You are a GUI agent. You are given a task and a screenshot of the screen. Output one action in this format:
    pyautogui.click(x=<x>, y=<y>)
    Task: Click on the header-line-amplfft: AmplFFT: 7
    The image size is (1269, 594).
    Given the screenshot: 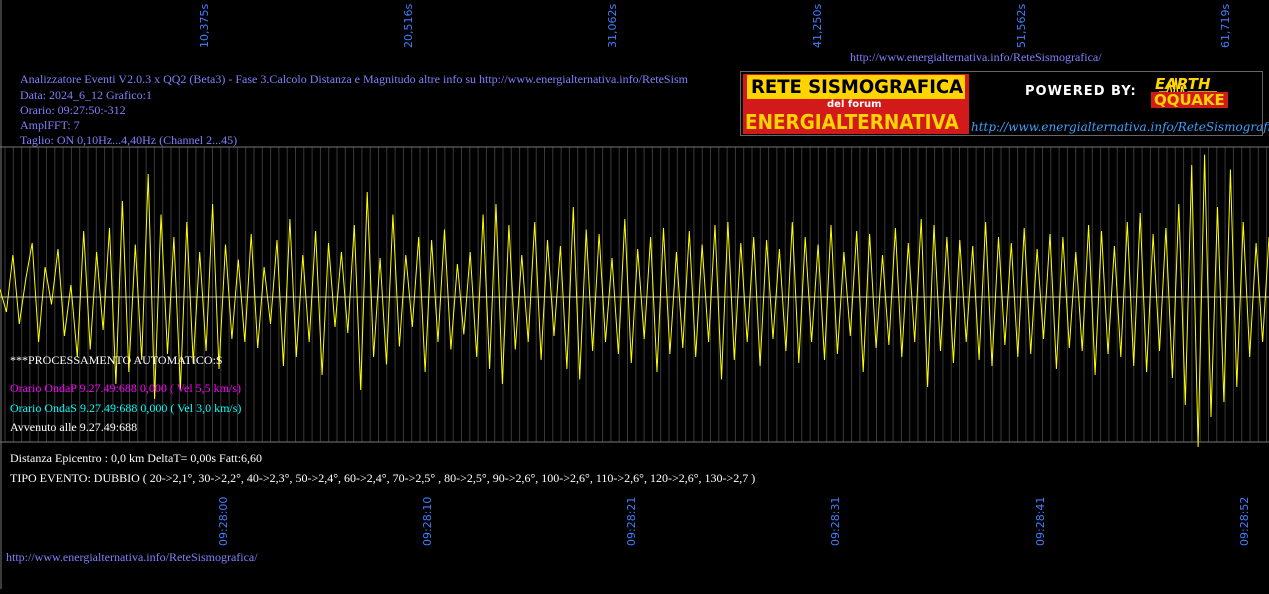 What is the action you would take?
    pyautogui.click(x=50, y=125)
    